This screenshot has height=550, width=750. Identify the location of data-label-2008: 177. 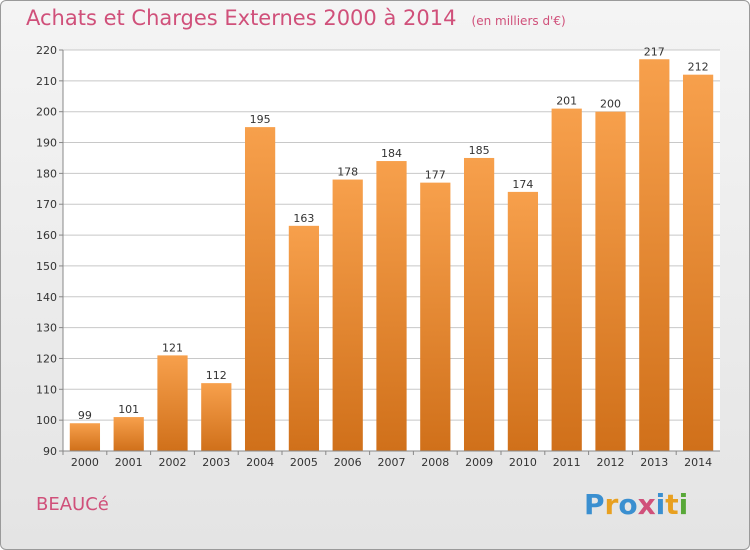
(435, 175).